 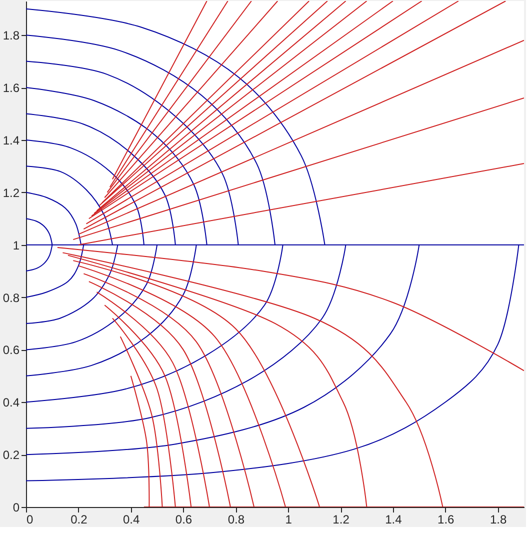 I want to click on x-tick-label: 1.6, so click(x=446, y=519).